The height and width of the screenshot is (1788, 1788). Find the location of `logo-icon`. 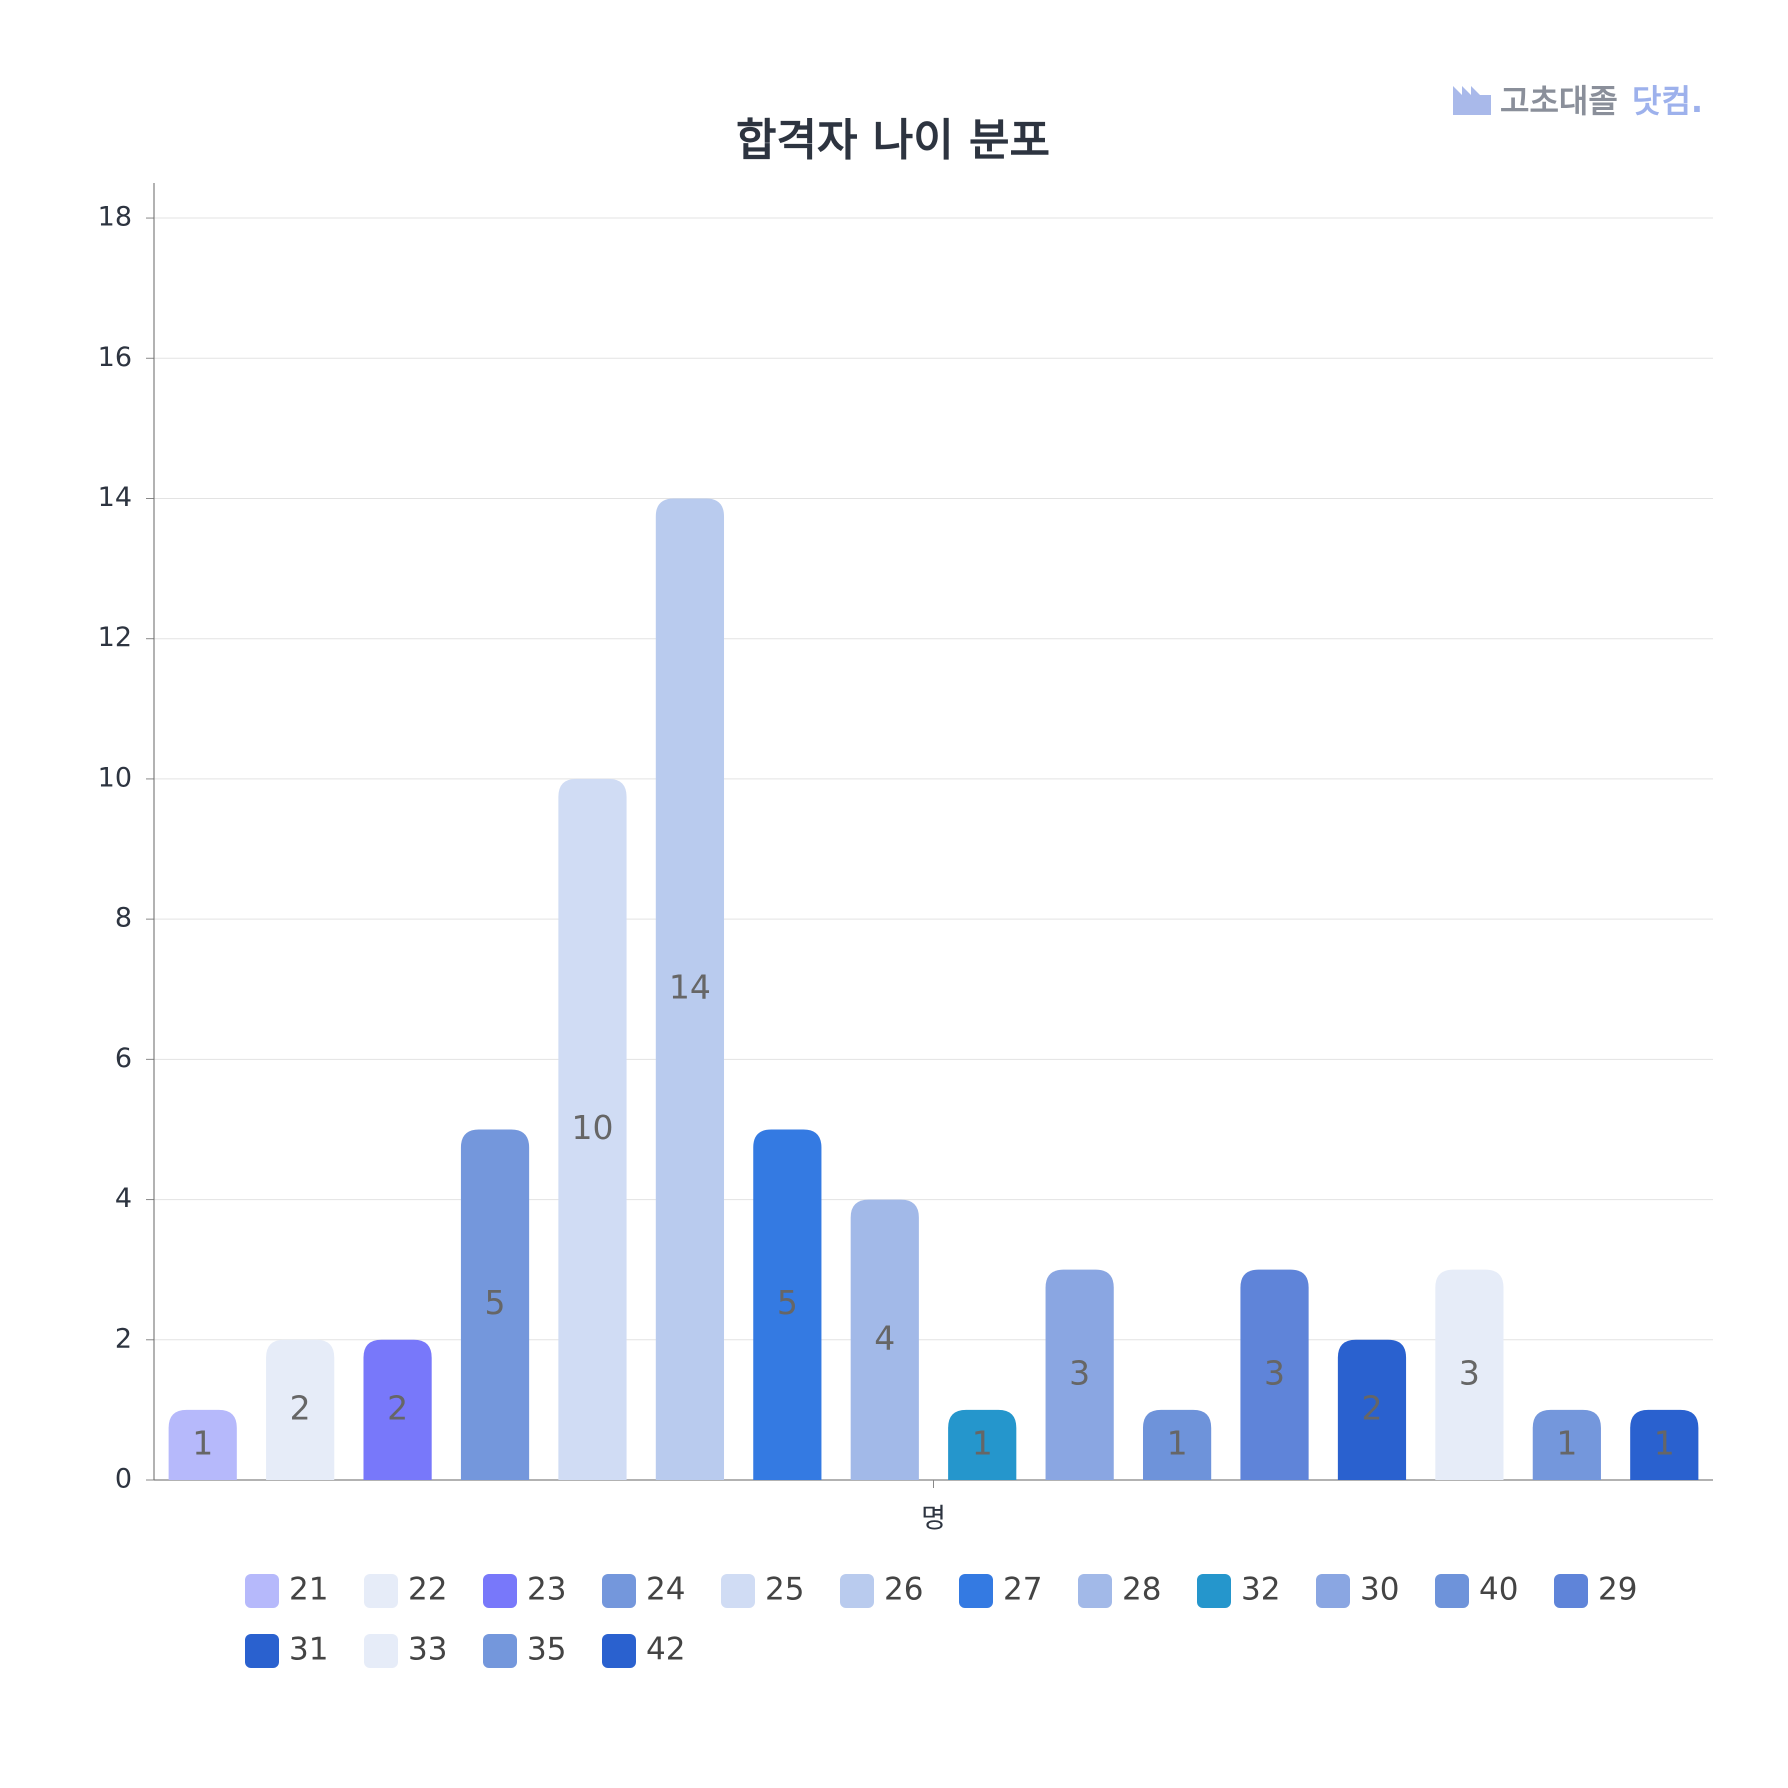

logo-icon is located at coordinates (1472, 100).